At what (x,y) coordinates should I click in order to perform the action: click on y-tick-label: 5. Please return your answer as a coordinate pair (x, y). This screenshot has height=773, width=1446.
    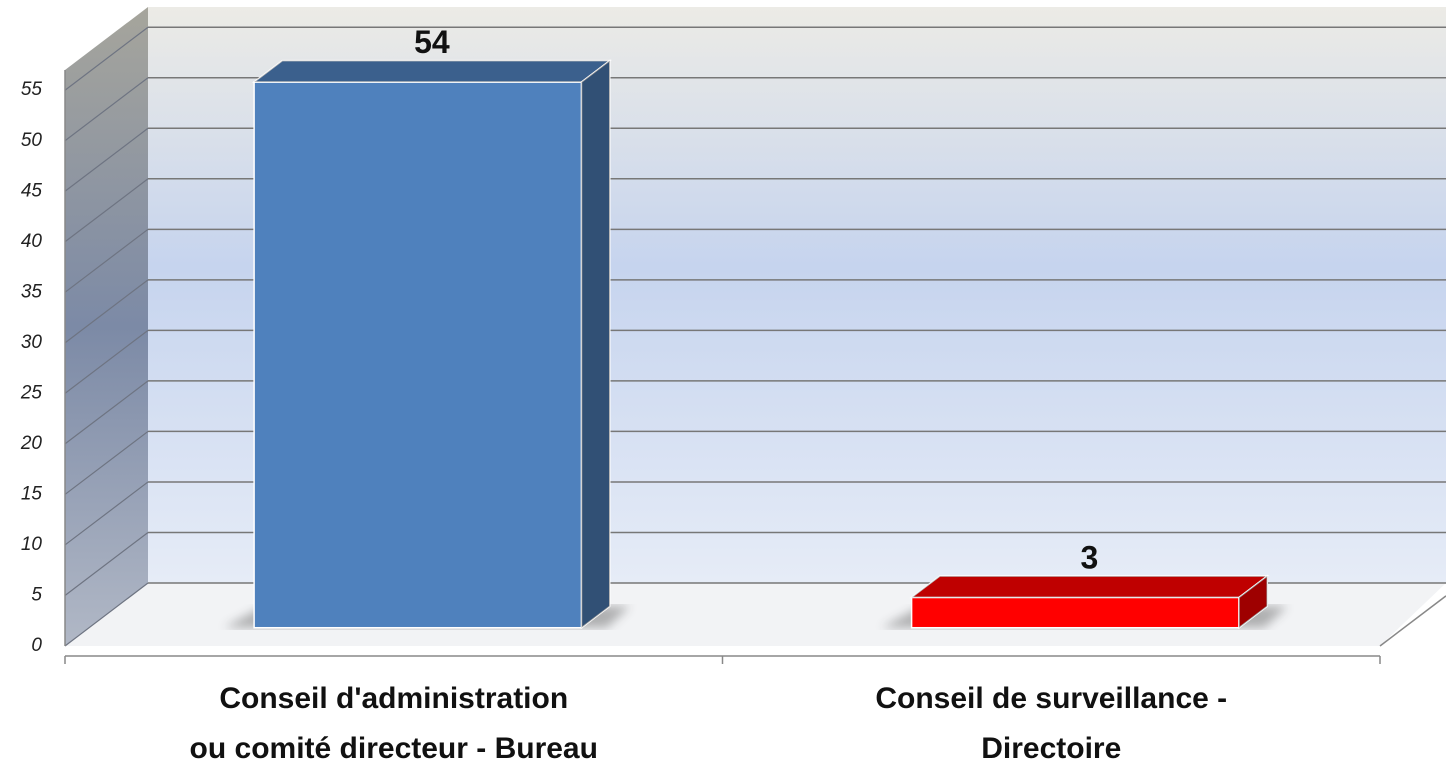
    Looking at the image, I should click on (36, 594).